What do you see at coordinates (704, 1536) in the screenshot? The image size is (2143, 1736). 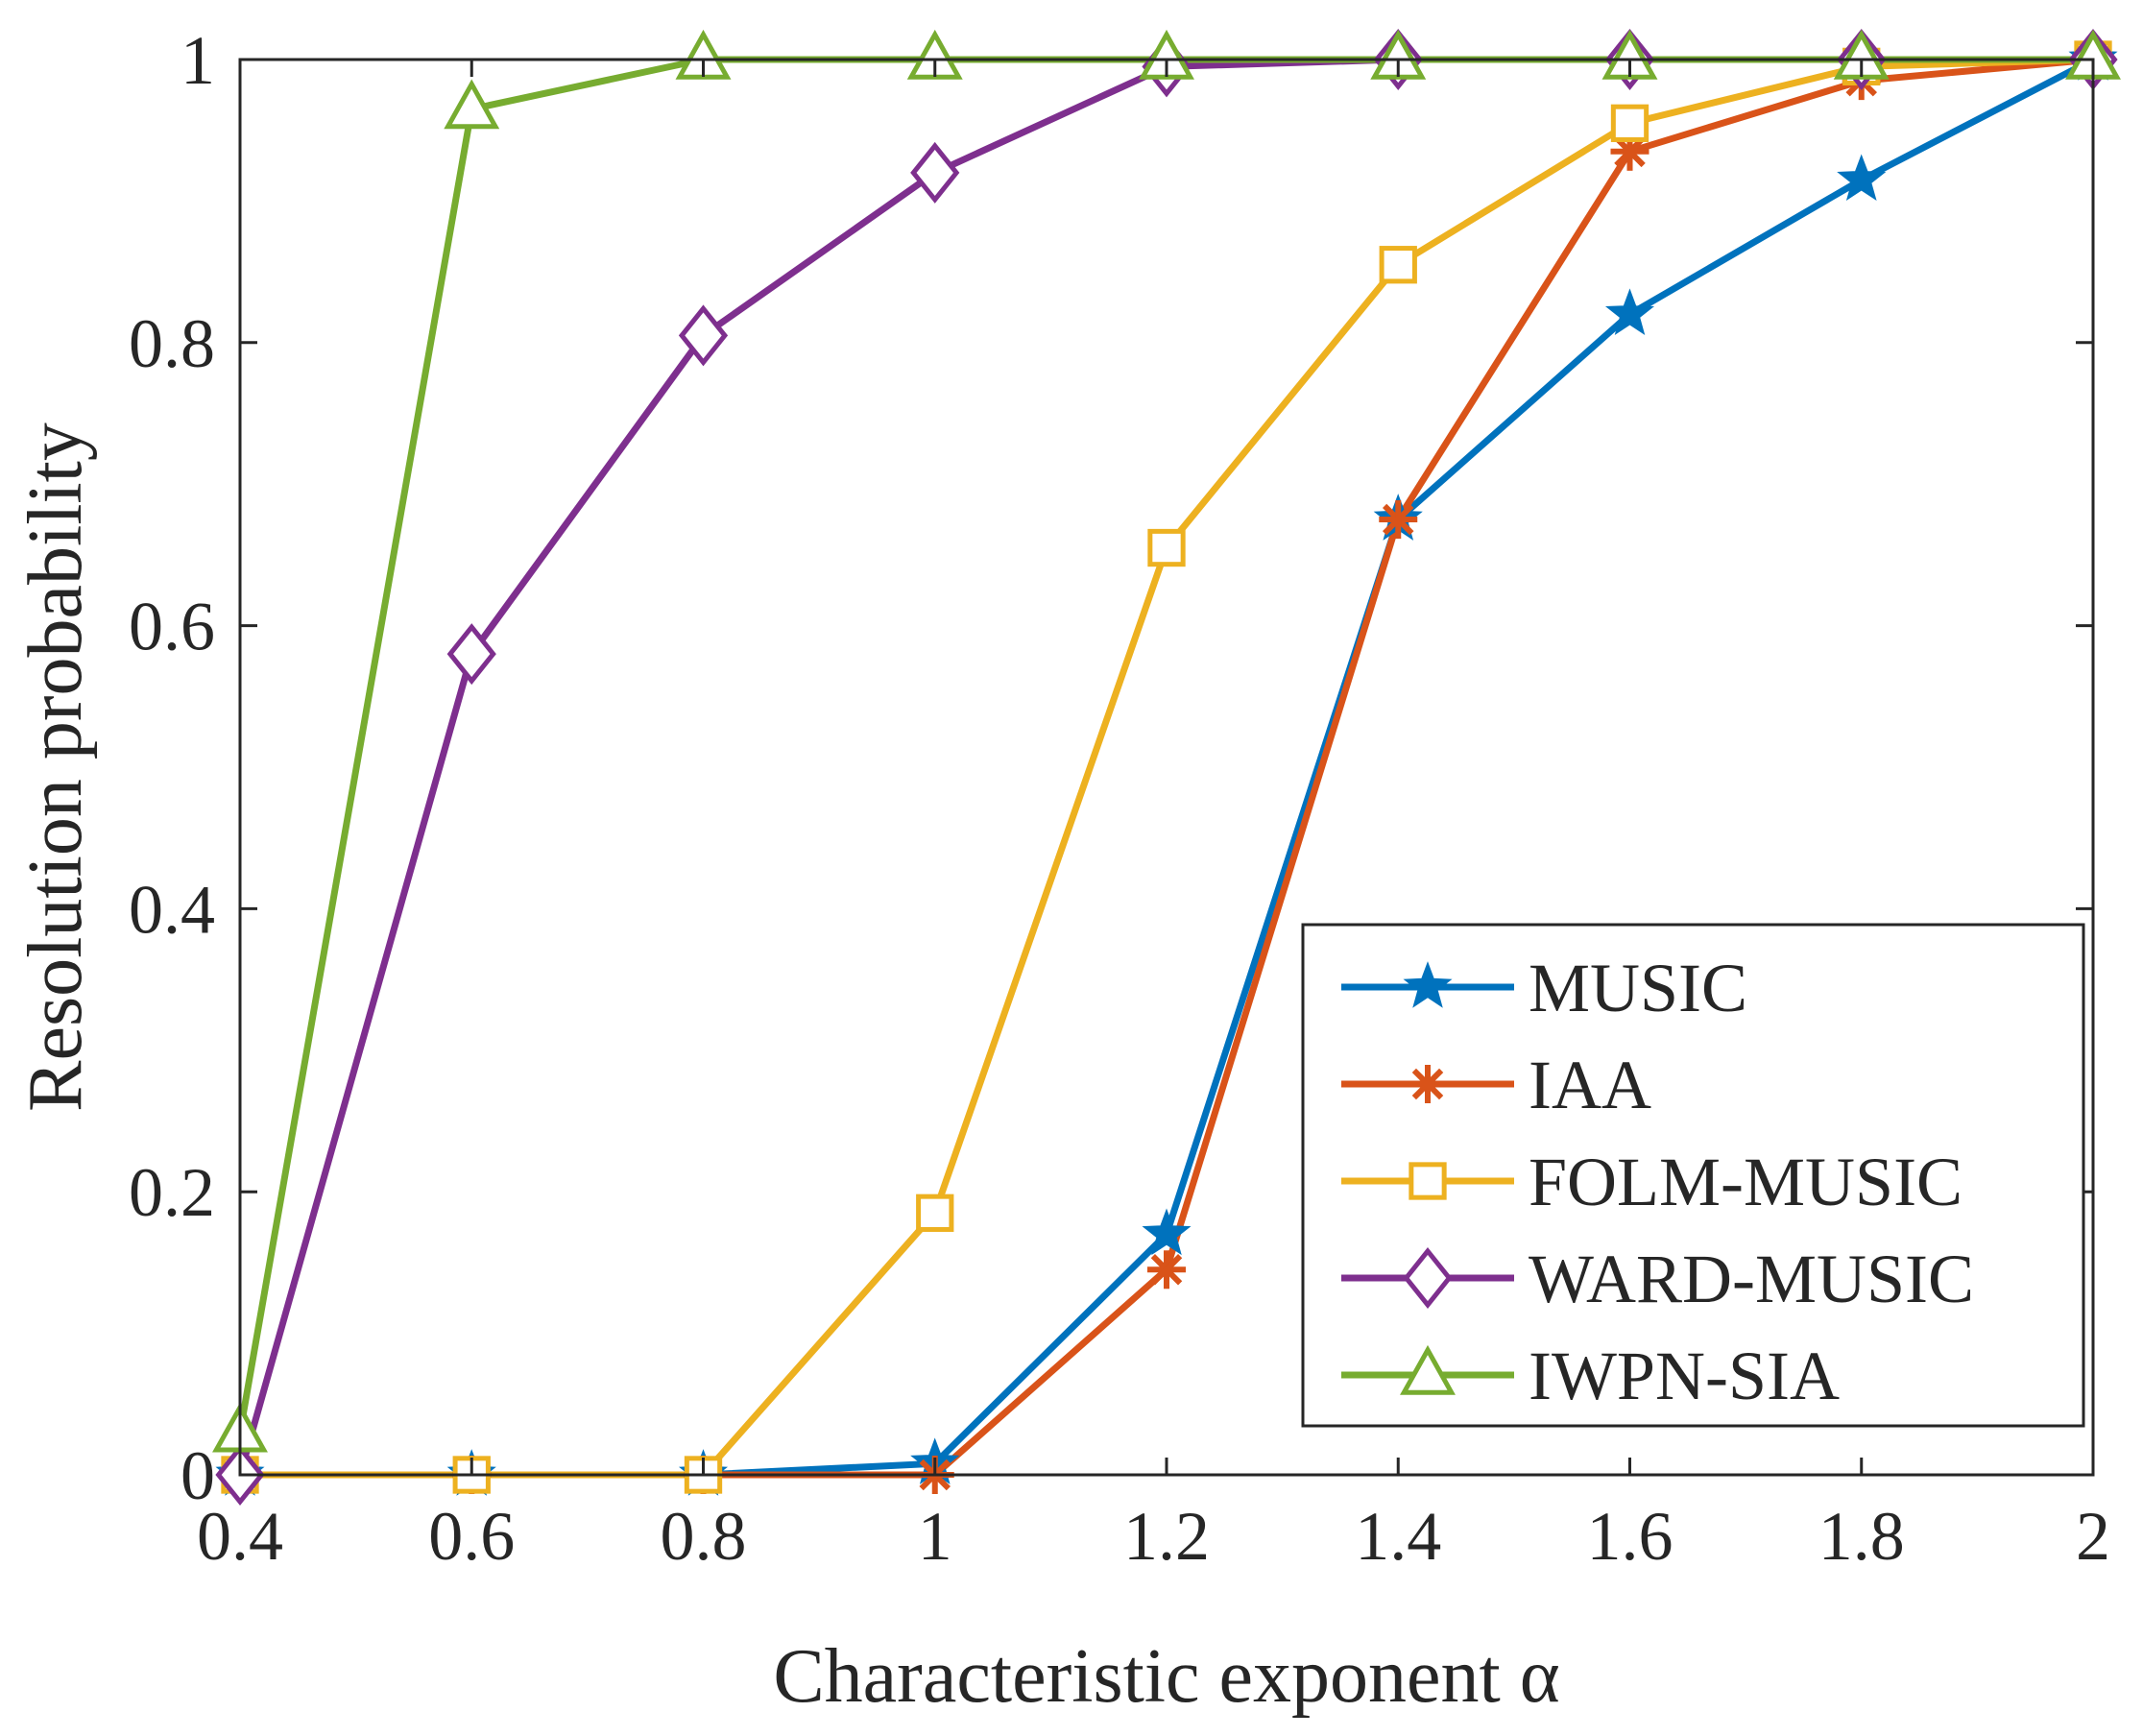 I see `x-tick-label: 0.8` at bounding box center [704, 1536].